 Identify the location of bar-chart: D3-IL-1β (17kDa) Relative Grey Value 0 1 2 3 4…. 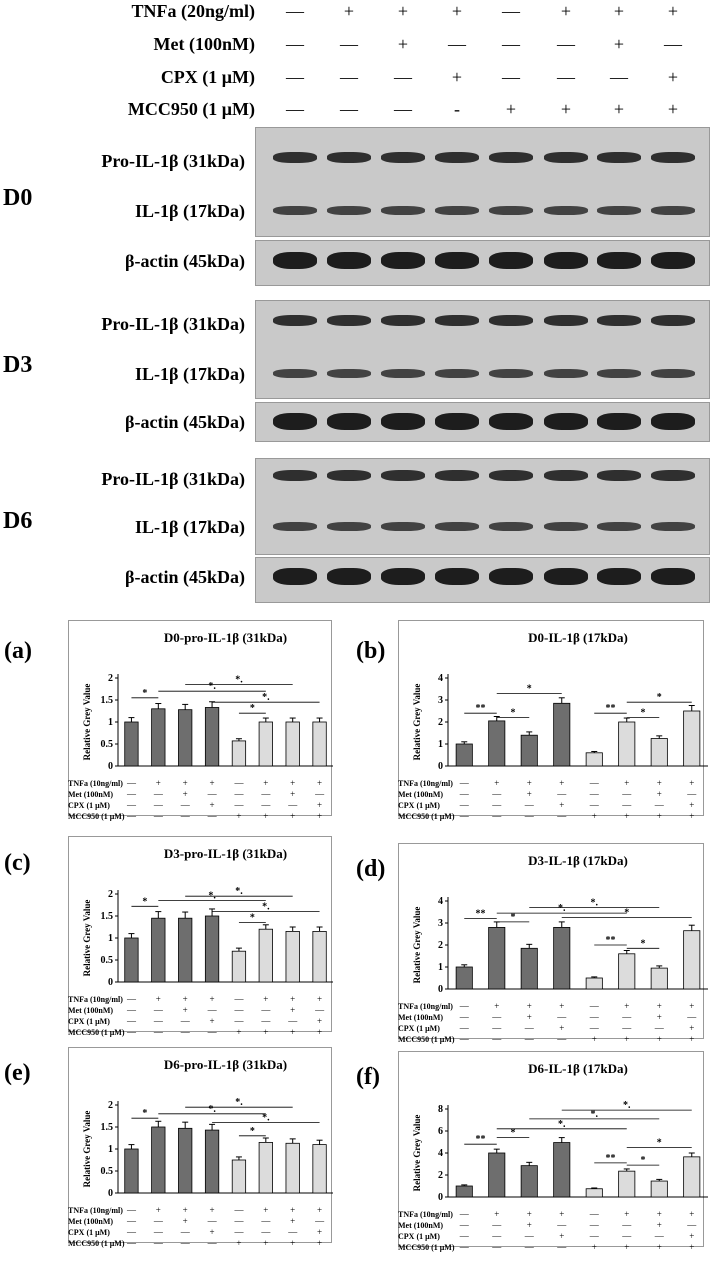
(553, 948).